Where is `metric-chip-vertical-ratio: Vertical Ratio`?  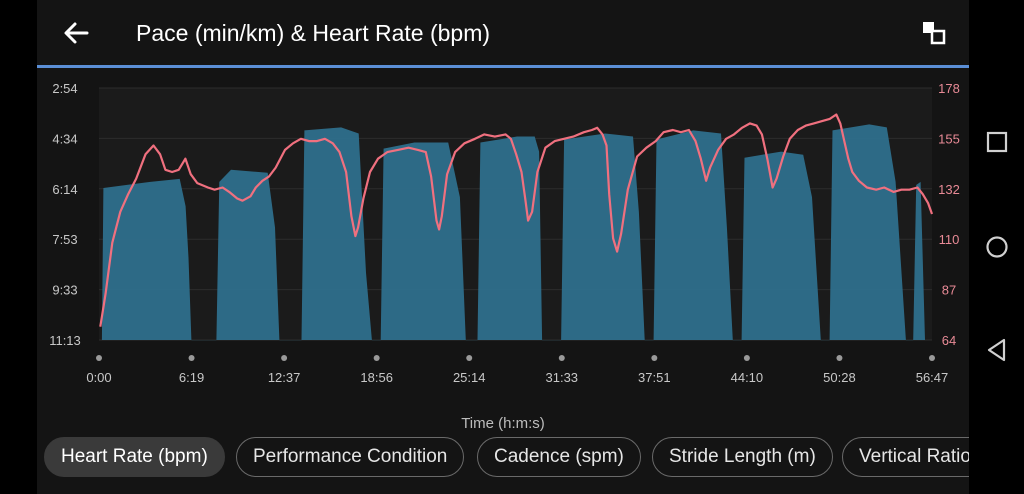
metric-chip-vertical-ratio: Vertical Ratio is located at coordinates (905, 457).